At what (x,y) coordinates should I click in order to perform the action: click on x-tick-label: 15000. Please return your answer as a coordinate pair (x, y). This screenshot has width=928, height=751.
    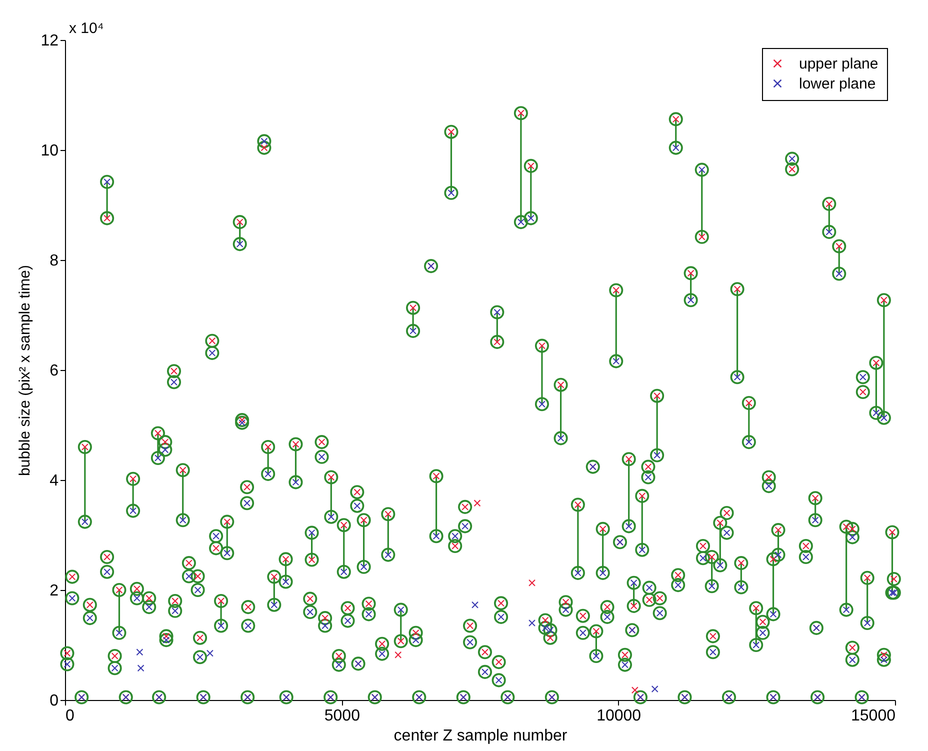
    Looking at the image, I should click on (873, 716).